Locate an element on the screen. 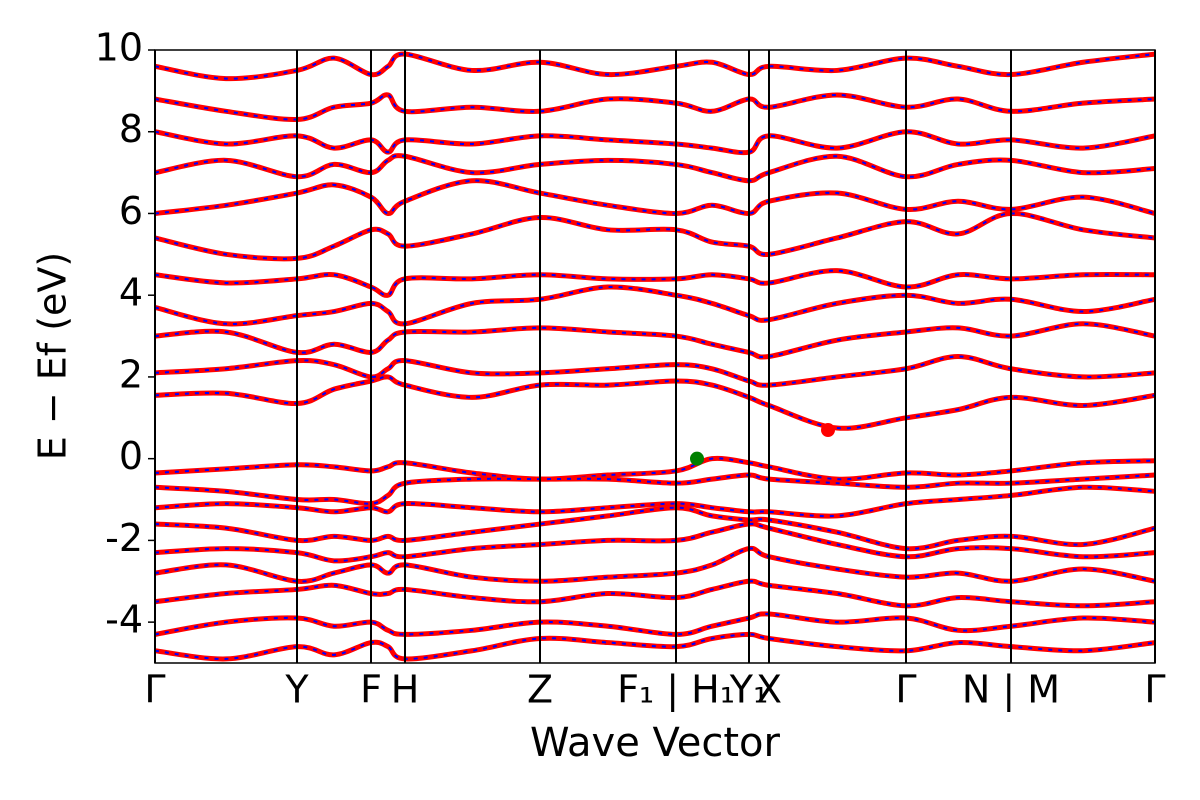 The height and width of the screenshot is (800, 1200). y-tick-label: 0 is located at coordinates (131, 456).